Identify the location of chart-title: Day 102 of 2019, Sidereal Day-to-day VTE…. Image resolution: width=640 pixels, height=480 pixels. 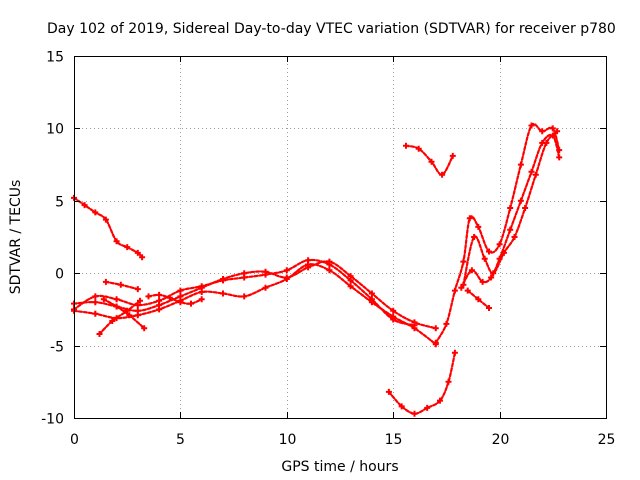
(331, 29).